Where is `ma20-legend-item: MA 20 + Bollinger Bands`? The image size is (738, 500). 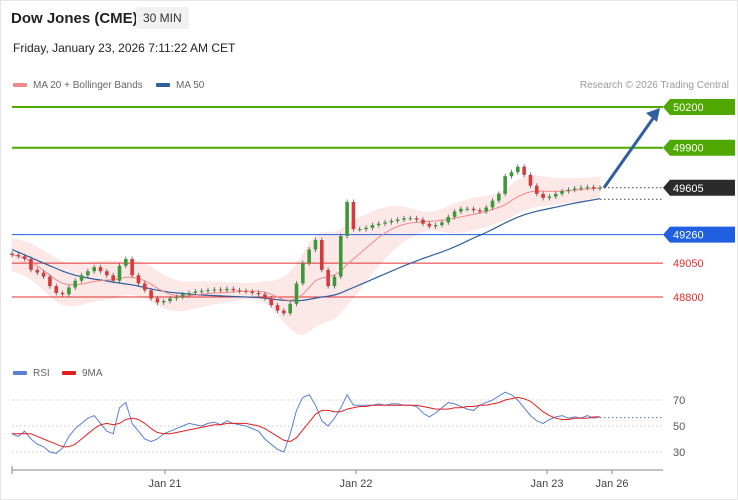
ma20-legend-item: MA 20 + Bollinger Bands is located at coordinates (78, 85).